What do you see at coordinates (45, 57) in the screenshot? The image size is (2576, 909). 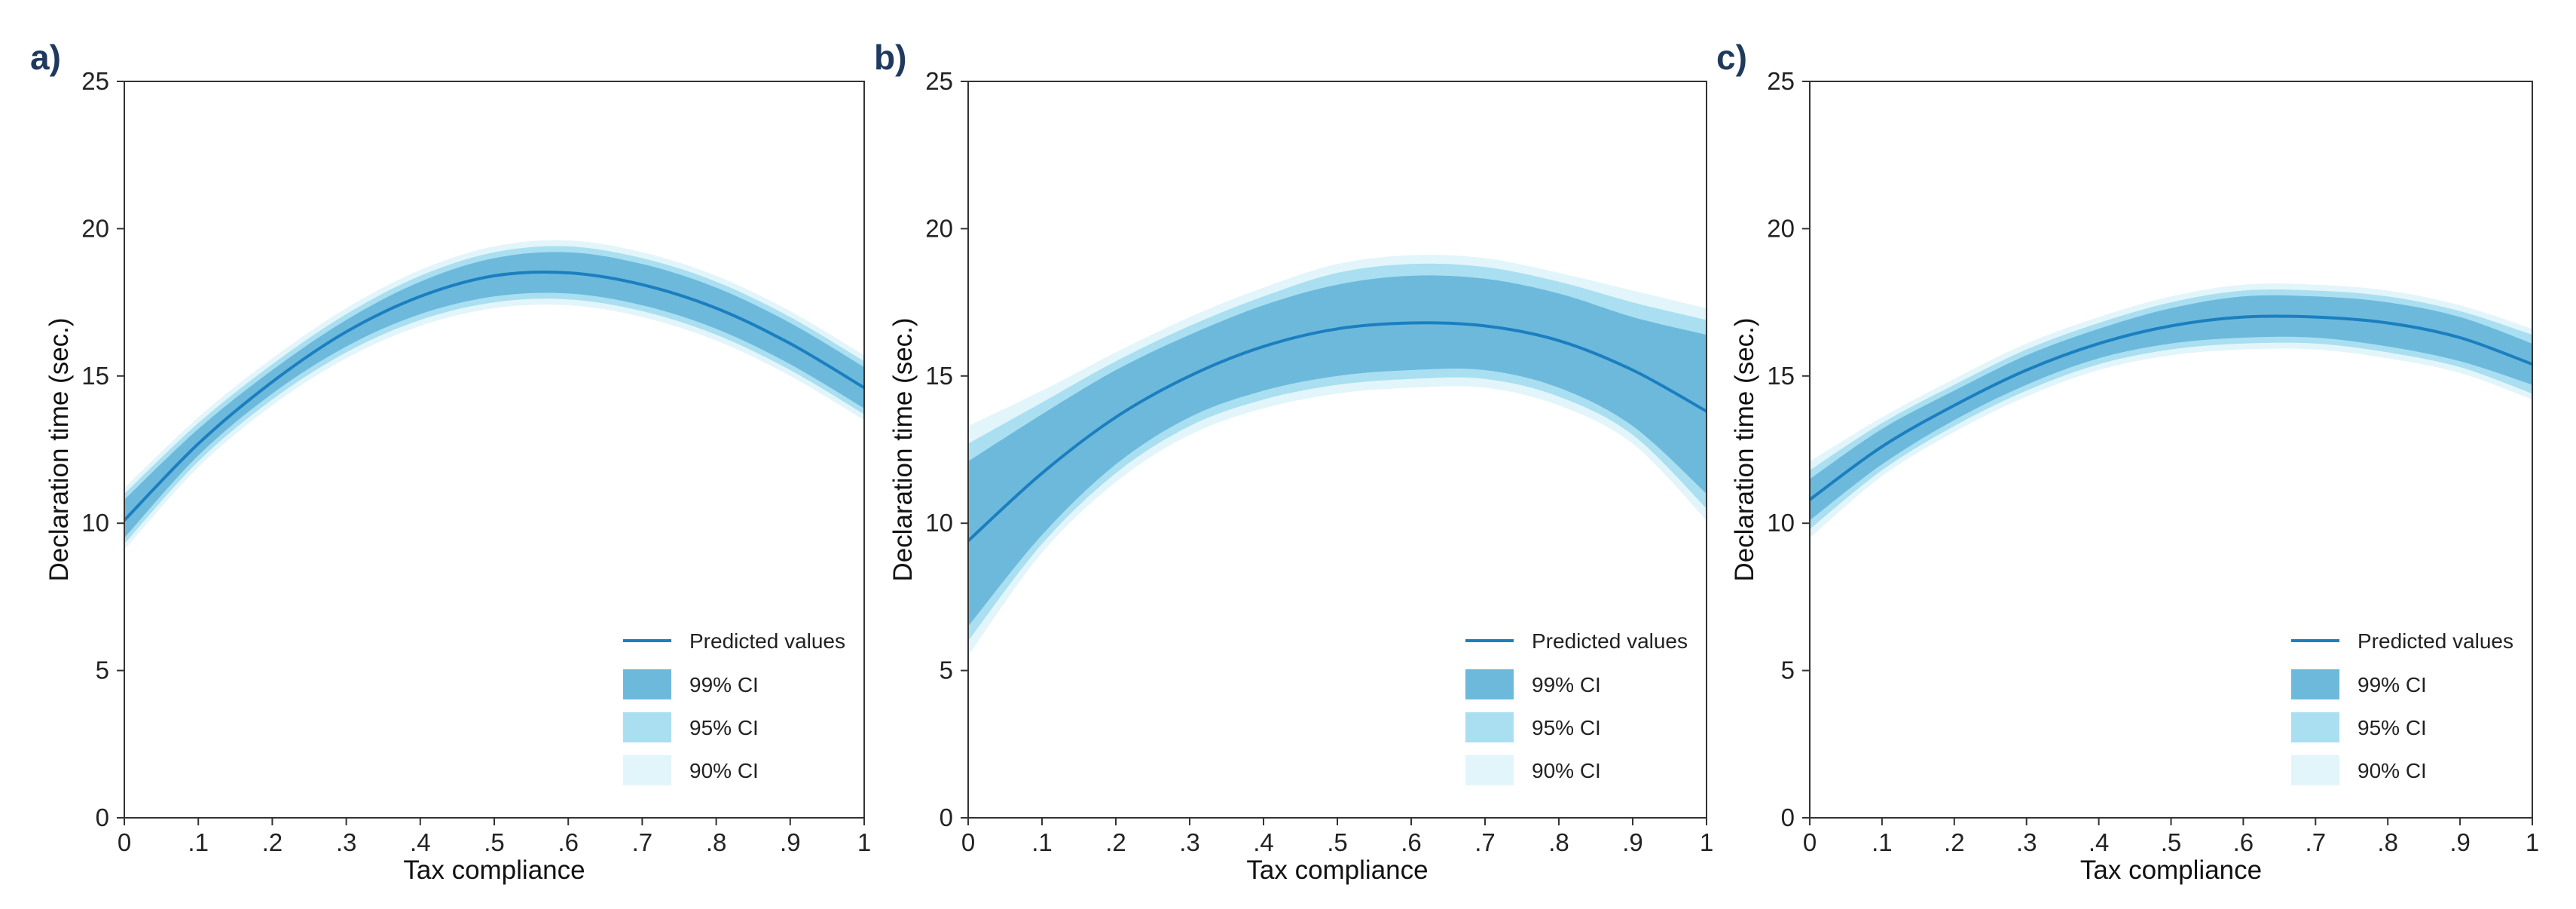 I see `panel-label: a)` at bounding box center [45, 57].